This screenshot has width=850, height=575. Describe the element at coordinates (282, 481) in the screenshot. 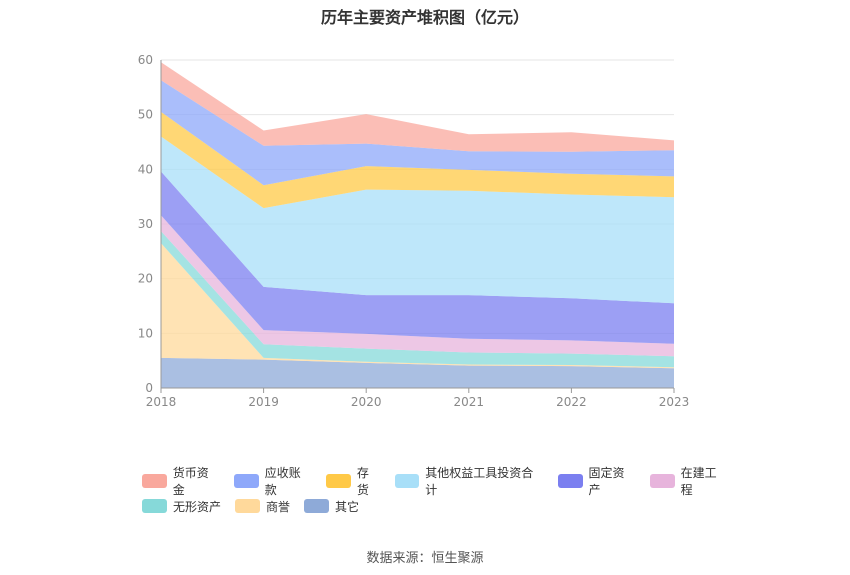

I see `legend-label: 应收账款` at that location.